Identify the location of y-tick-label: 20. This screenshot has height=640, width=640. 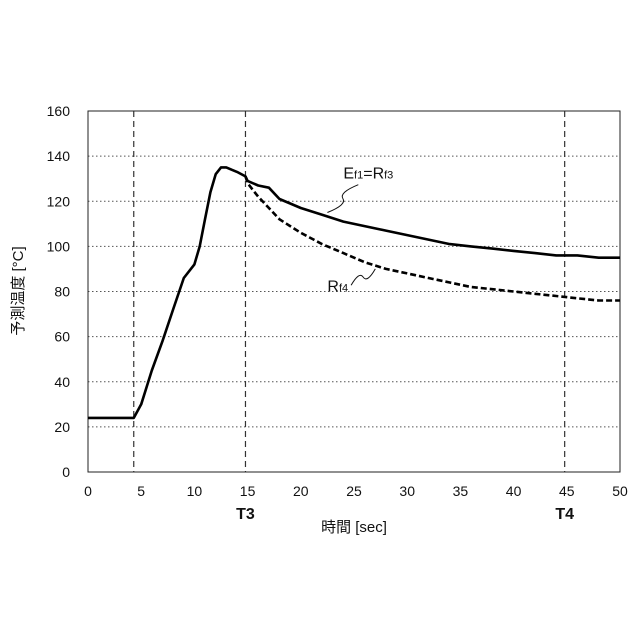
(62, 427).